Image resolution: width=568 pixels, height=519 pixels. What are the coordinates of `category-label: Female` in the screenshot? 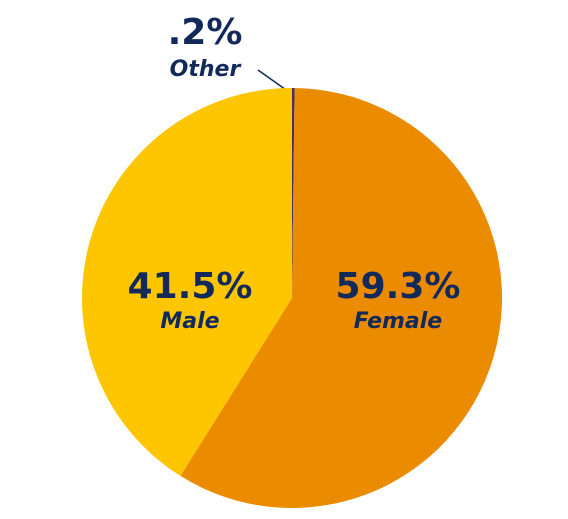 It's located at (398, 321).